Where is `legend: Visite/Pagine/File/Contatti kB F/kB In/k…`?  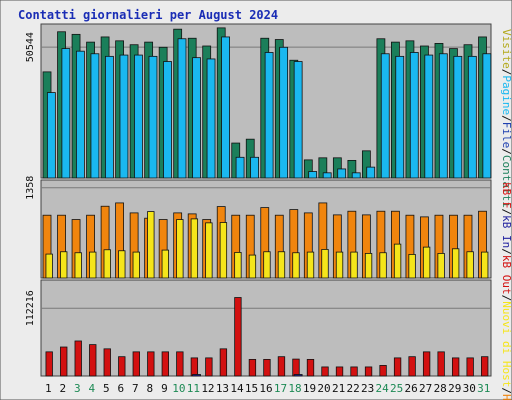
legend: Visite/Pagine/File/Contatti kB F/kB In/k… is located at coordinates (506, 214).